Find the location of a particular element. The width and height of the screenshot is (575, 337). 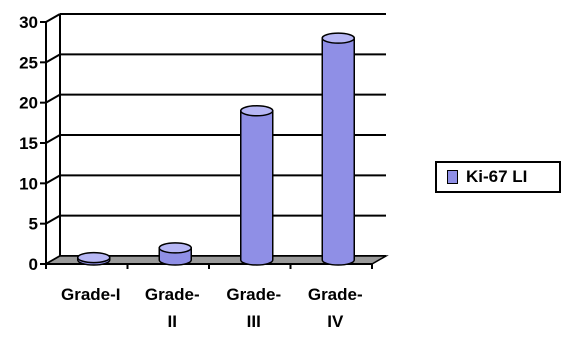

x-category-label-line: IV is located at coordinates (335, 321).